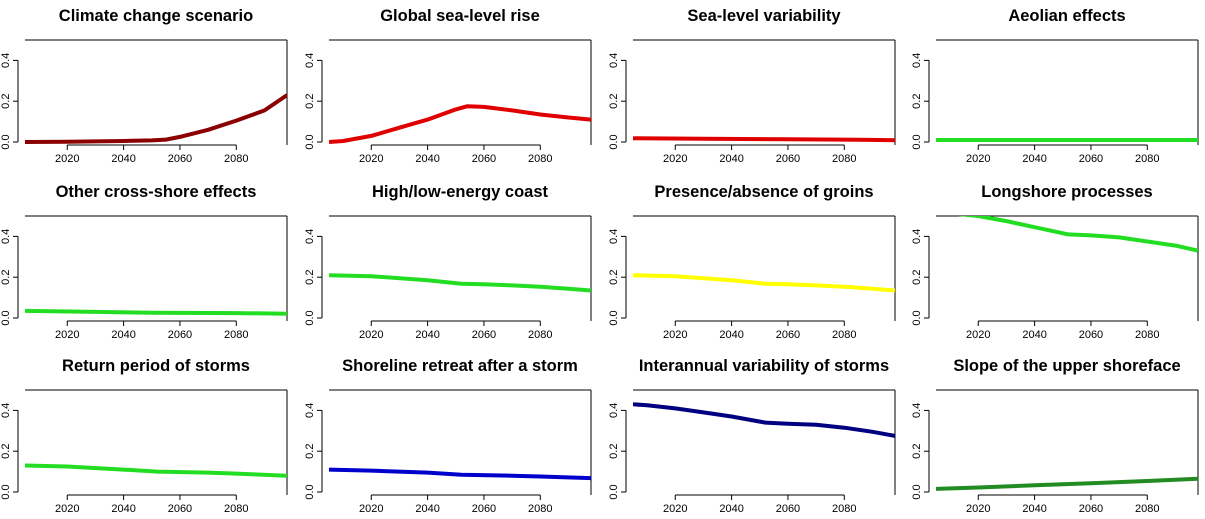 The height and width of the screenshot is (519, 1205). What do you see at coordinates (764, 16) in the screenshot?
I see `panel-title: Sea-level variability` at bounding box center [764, 16].